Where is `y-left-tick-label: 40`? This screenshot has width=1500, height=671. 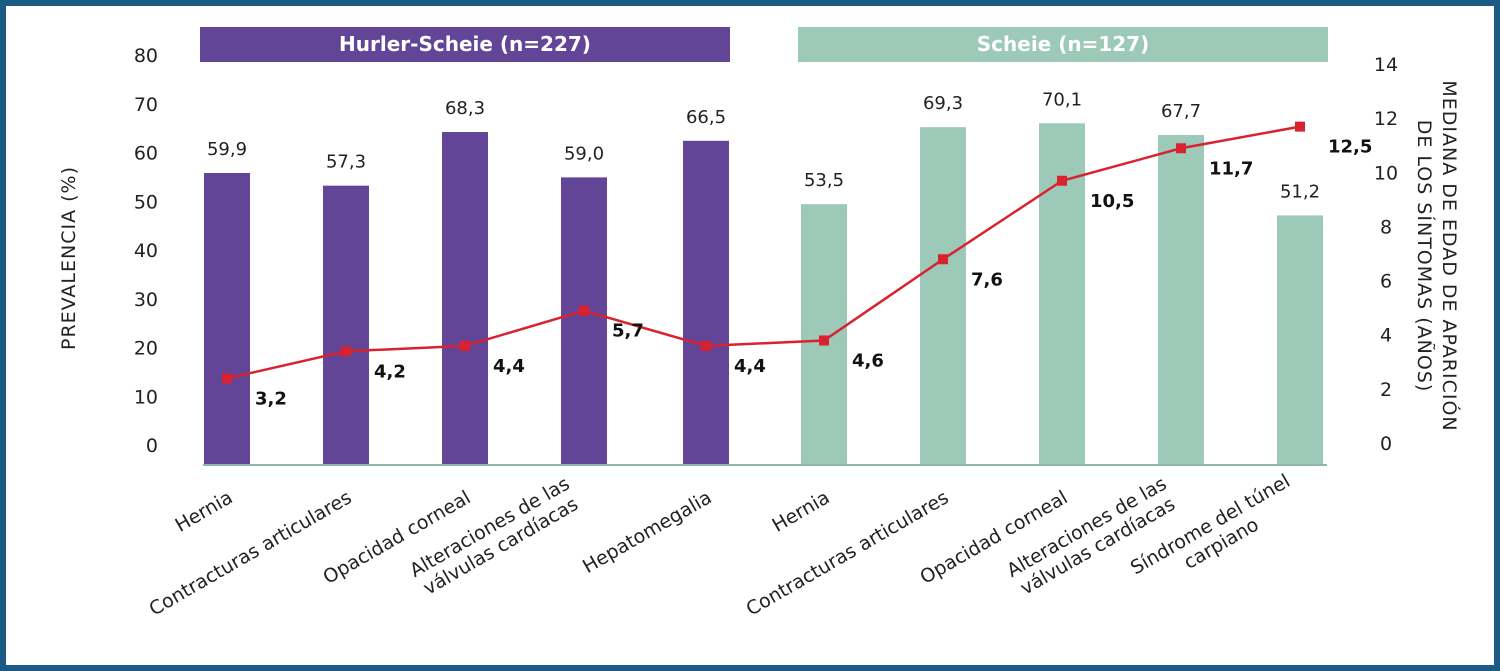 y-left-tick-label: 40 is located at coordinates (146, 251).